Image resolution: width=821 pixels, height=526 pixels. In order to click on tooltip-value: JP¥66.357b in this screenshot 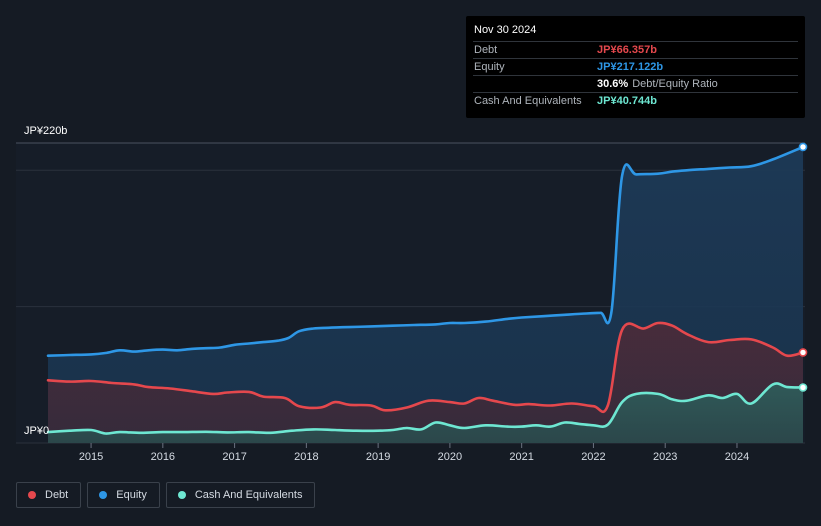, I will do `click(627, 50)`.